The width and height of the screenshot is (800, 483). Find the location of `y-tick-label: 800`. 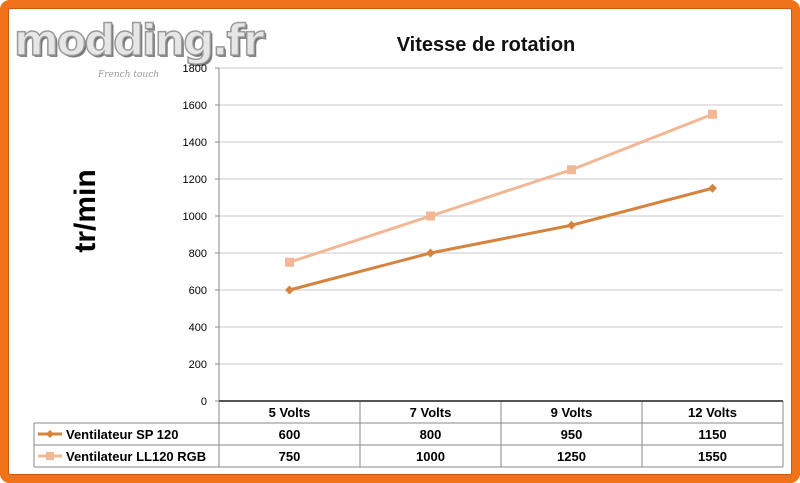

y-tick-label: 800 is located at coordinates (198, 254).